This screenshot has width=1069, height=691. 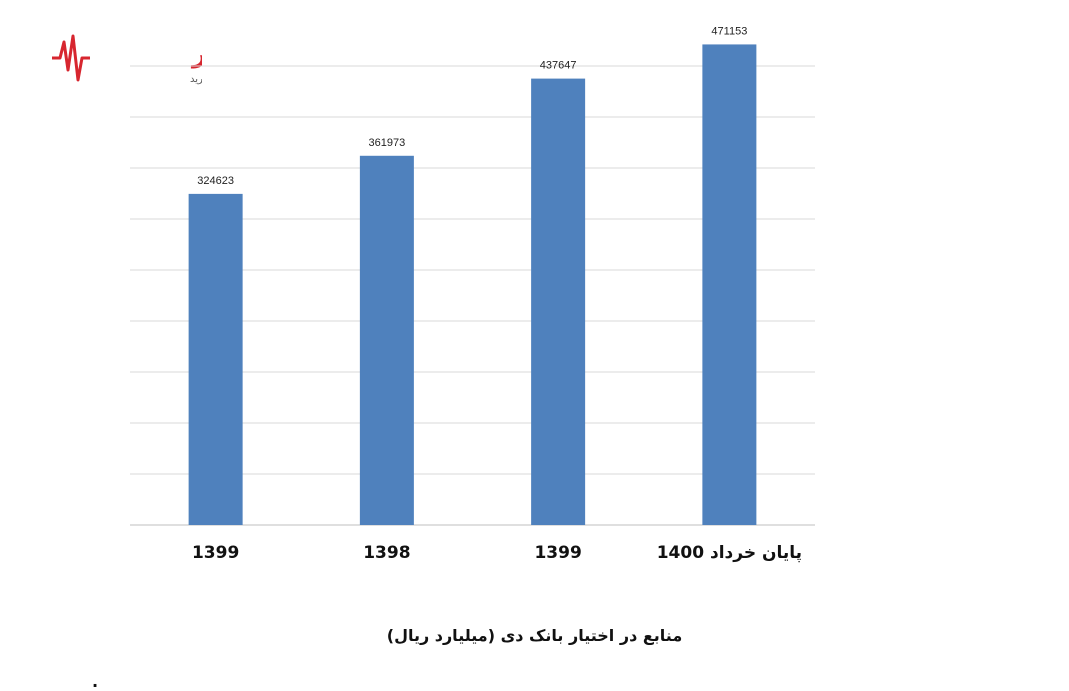 What do you see at coordinates (196, 79) in the screenshot?
I see `logo-tagline: نبض بازار را به دست بگیرید` at bounding box center [196, 79].